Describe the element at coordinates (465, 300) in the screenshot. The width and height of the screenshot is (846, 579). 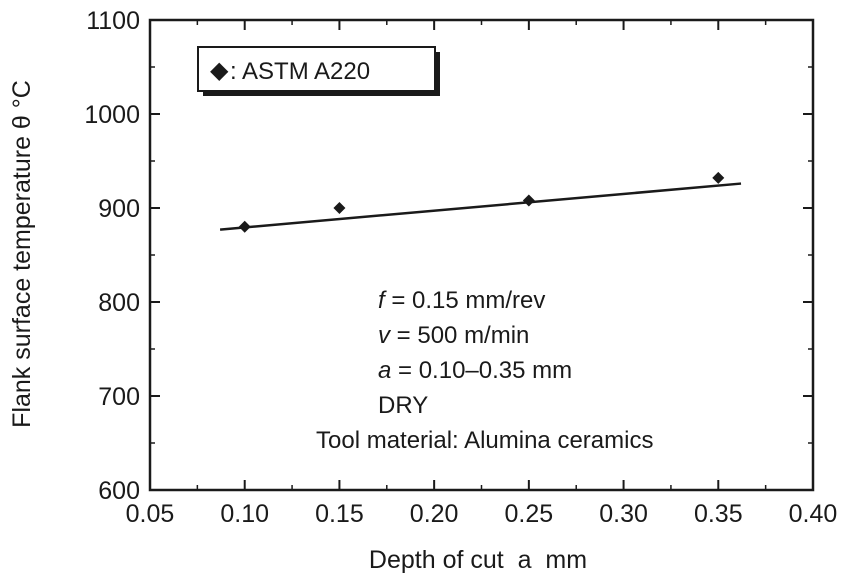
I see `condition-value: = 0.15 mm/rev` at that location.